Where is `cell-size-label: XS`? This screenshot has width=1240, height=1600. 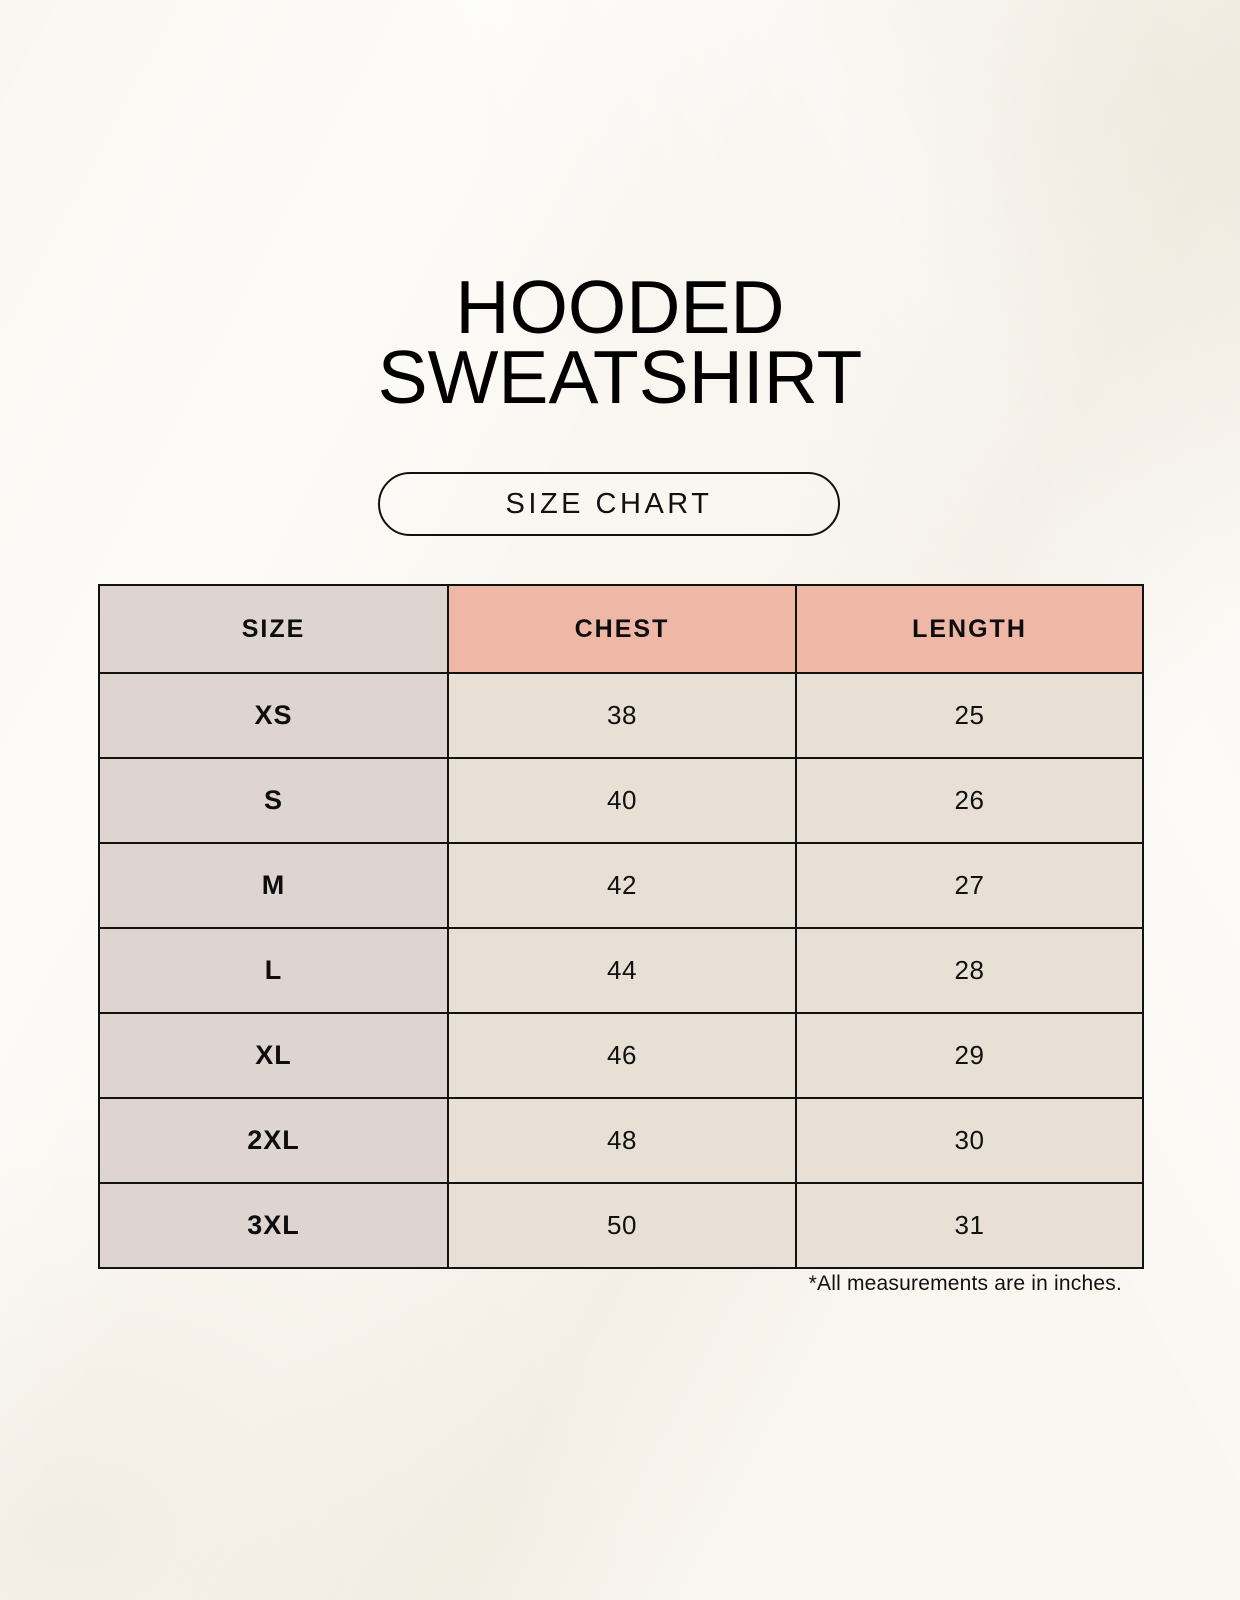 cell-size-label: XS is located at coordinates (273, 715).